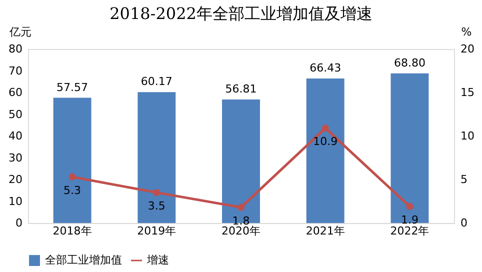 This screenshot has height=272, width=482. I want to click on data-label: 3.5, so click(157, 206).